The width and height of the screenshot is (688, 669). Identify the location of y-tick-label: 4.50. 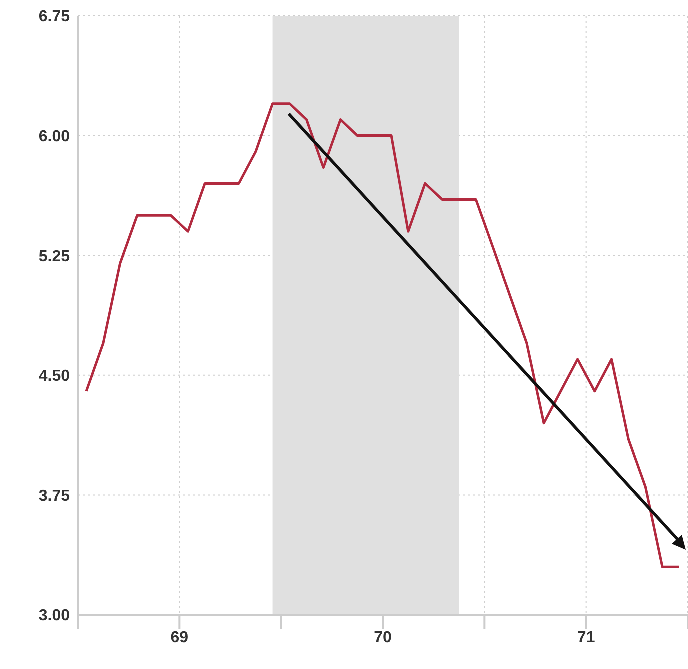
(54, 377).